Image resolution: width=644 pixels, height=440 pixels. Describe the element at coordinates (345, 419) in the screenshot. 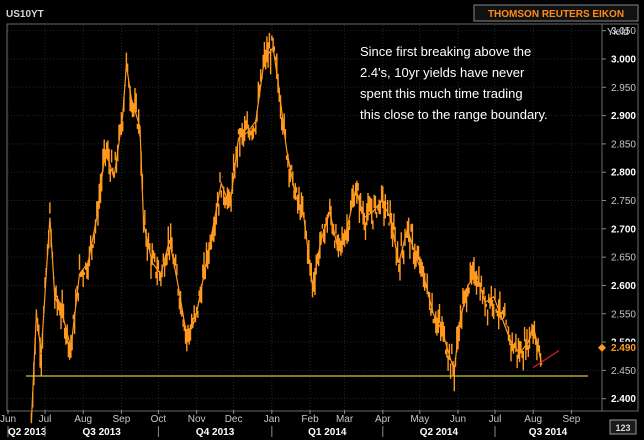

I see `x-tick-label: Mar` at that location.